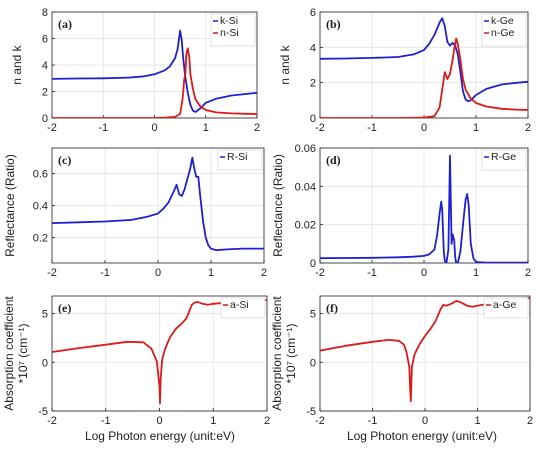 The image size is (552, 458). What do you see at coordinates (425, 350) in the screenshot?
I see `series-line-a-Ge` at bounding box center [425, 350].